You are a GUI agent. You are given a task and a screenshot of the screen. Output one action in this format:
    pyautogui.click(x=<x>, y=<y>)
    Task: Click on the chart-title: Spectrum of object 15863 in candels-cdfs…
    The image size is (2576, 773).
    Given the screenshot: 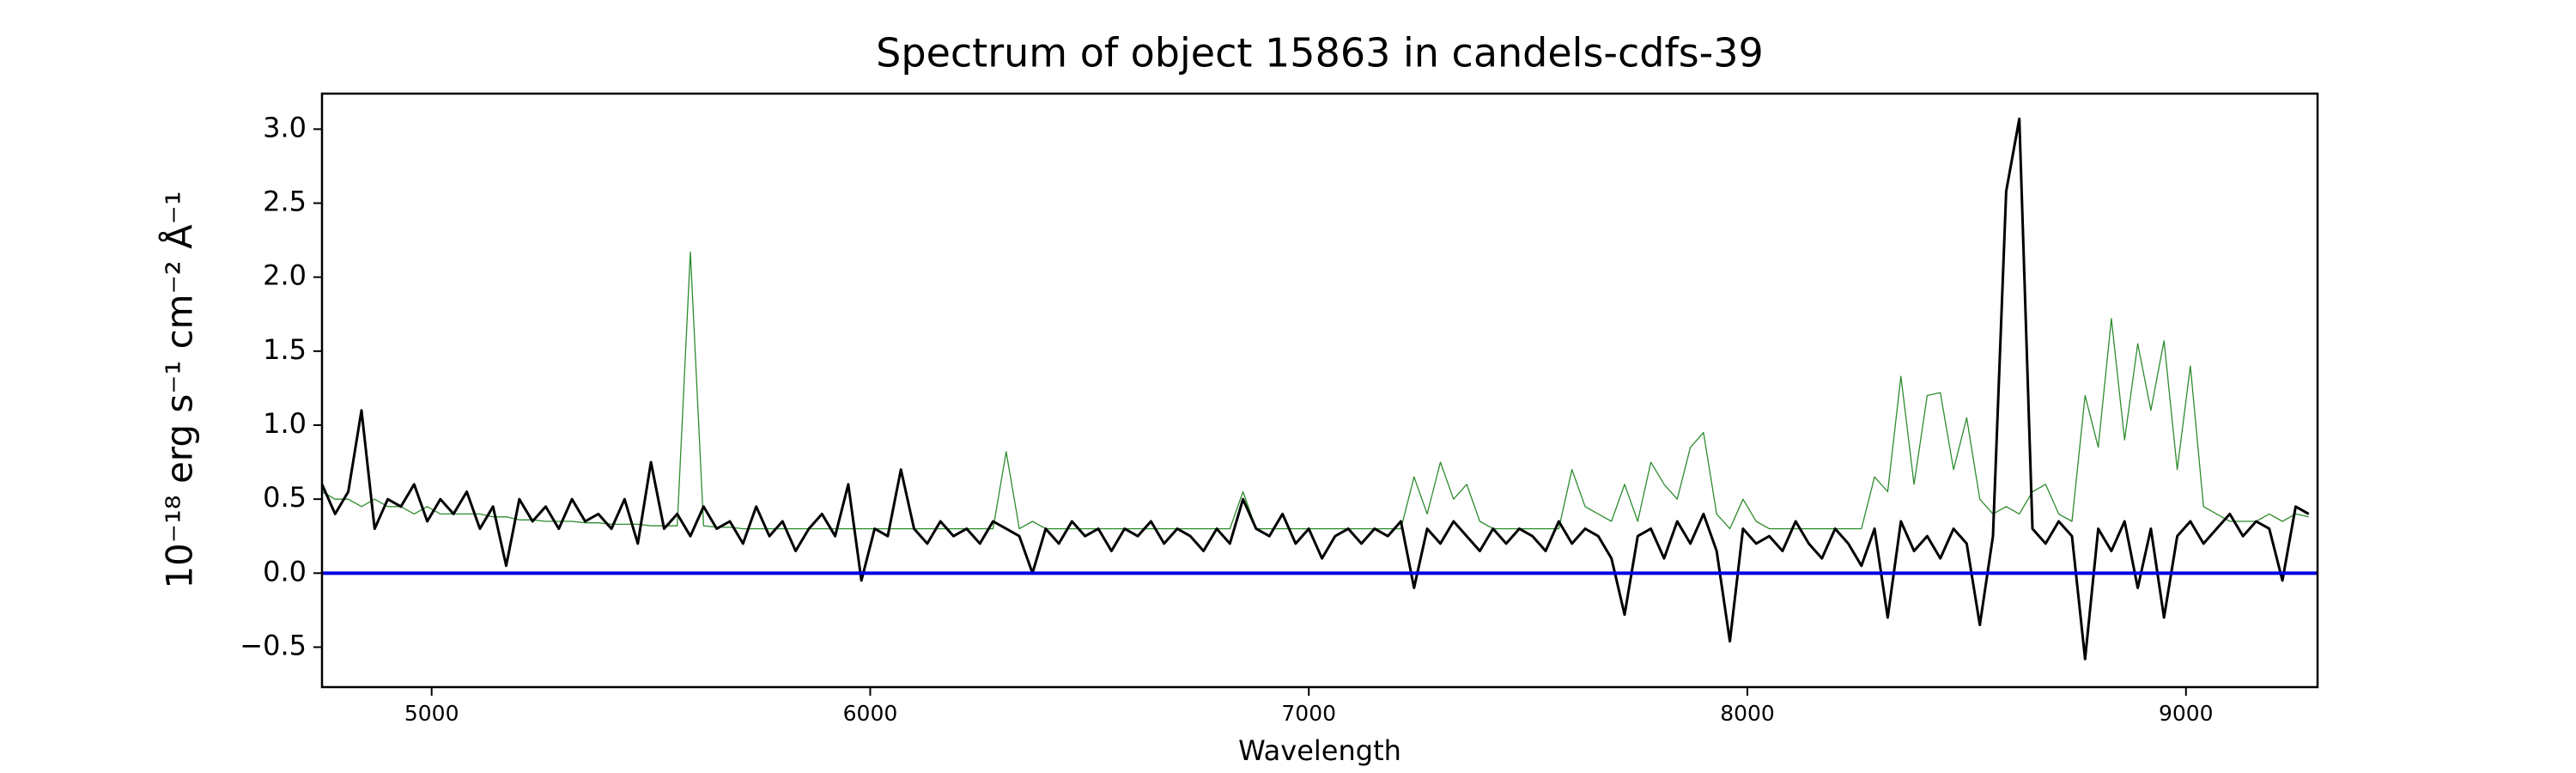 What is the action you would take?
    pyautogui.click(x=1320, y=53)
    